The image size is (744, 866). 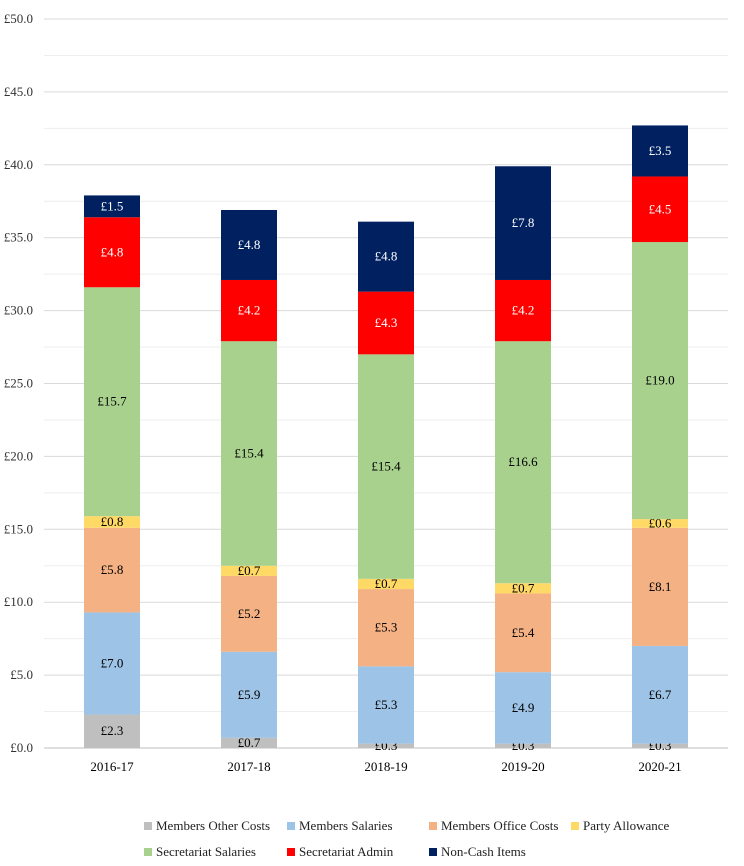 I want to click on data-label: £3.5, so click(x=660, y=150).